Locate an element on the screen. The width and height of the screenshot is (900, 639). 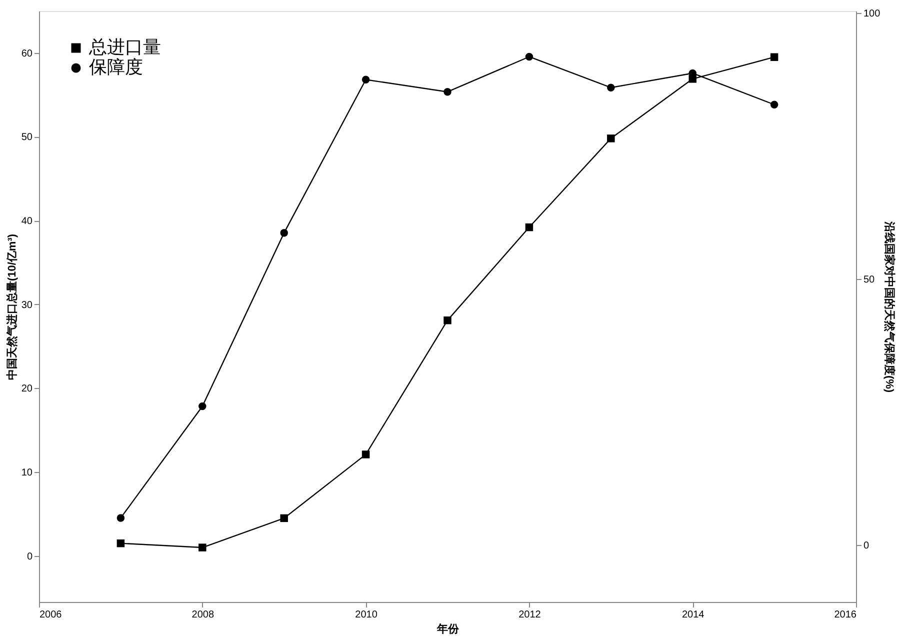
y2-tick-label: 50 is located at coordinates (870, 280).